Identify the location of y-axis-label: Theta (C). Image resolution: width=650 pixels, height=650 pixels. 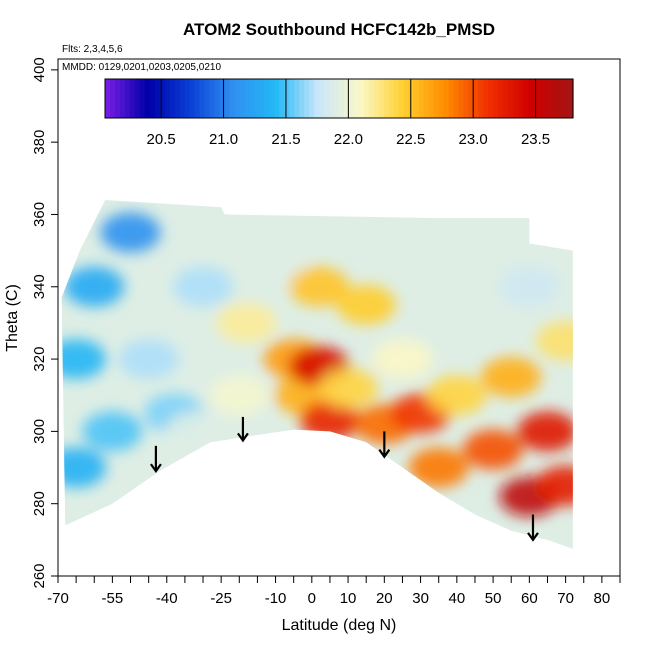
(12, 318).